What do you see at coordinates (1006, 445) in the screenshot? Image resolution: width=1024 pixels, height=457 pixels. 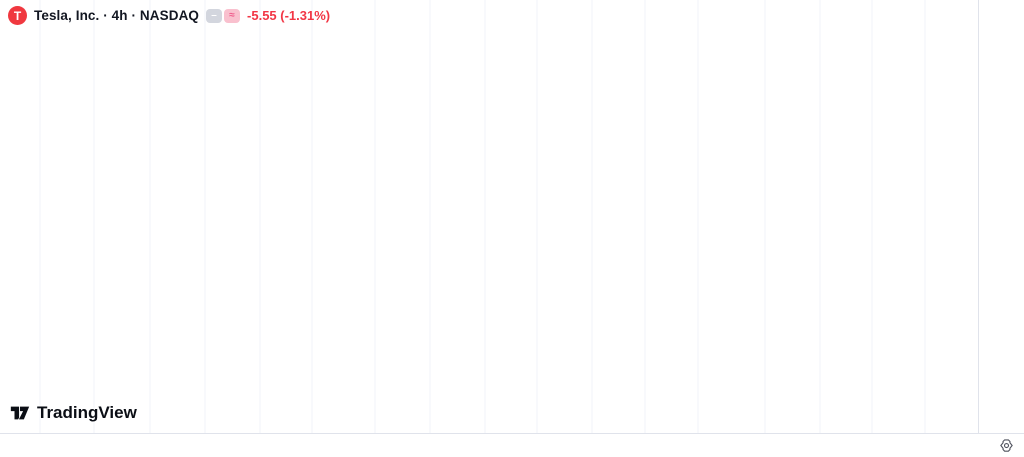 I see `timezone-settings-icon` at bounding box center [1006, 445].